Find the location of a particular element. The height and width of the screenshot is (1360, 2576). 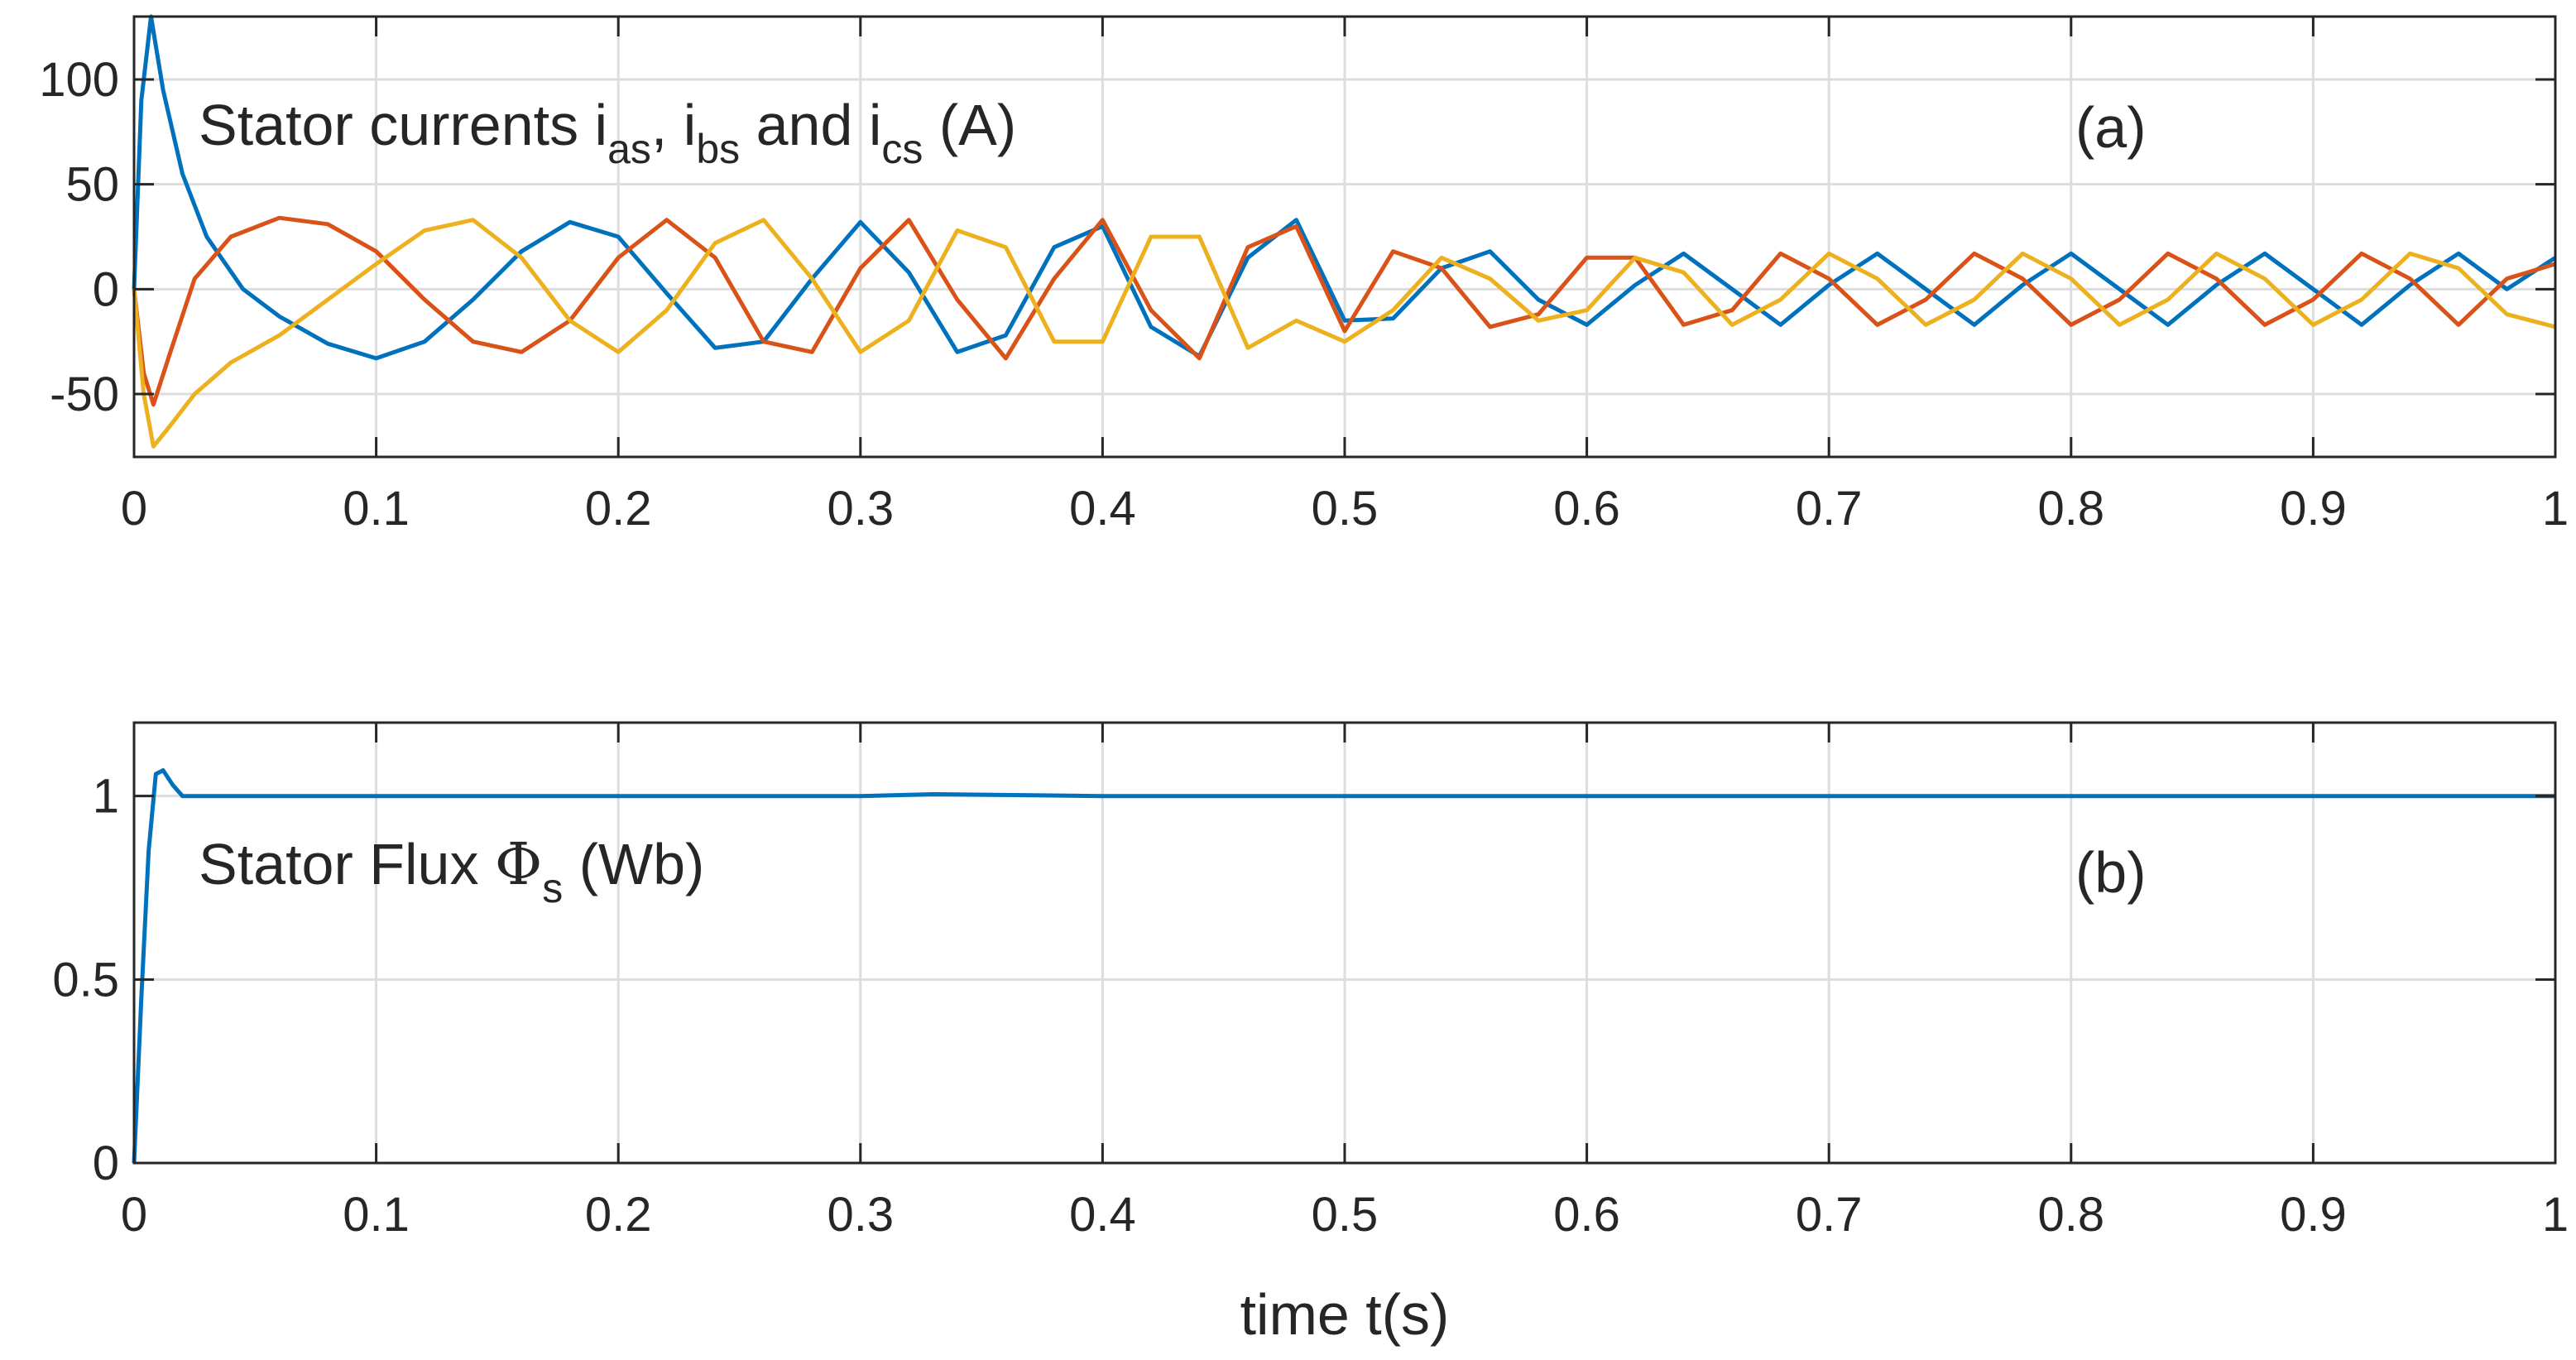

y-tick-label: 1 is located at coordinates (106, 797).